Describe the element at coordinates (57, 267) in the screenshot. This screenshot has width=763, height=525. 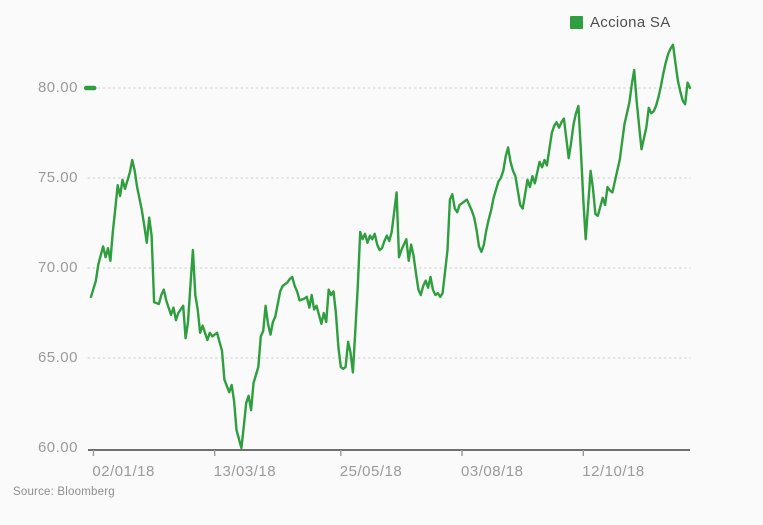
I see `y-axis-label: 70.00` at that location.